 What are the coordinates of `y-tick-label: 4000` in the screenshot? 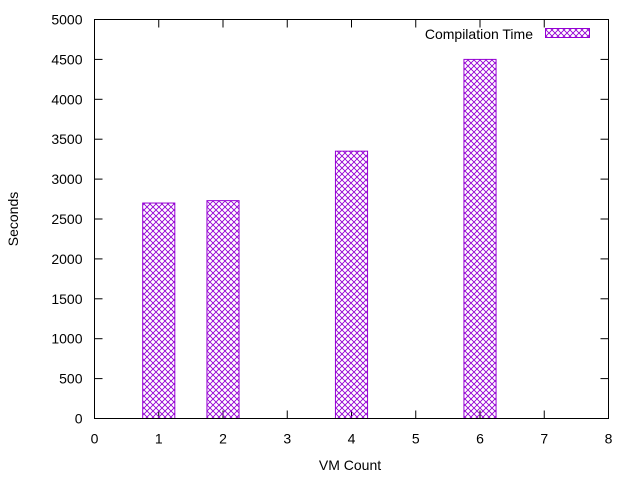 It's located at (66, 99).